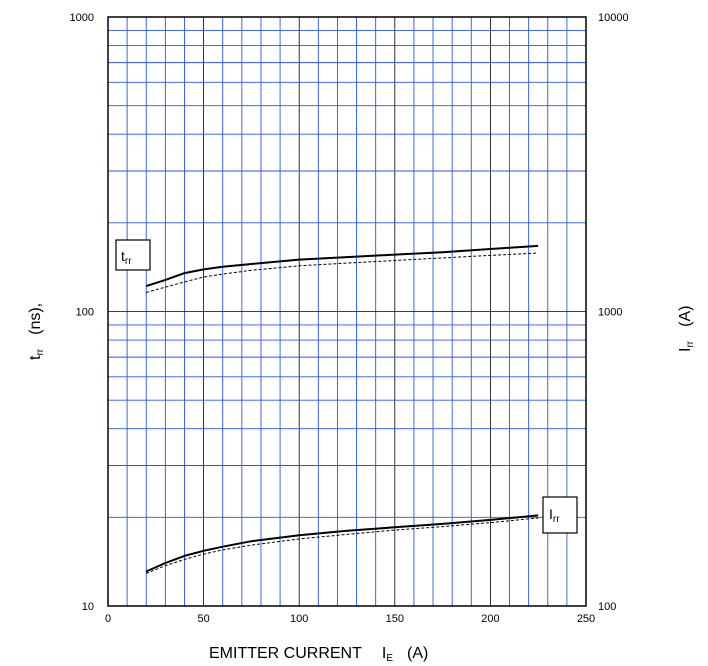  I want to click on series-line-Irr, so click(342, 543).